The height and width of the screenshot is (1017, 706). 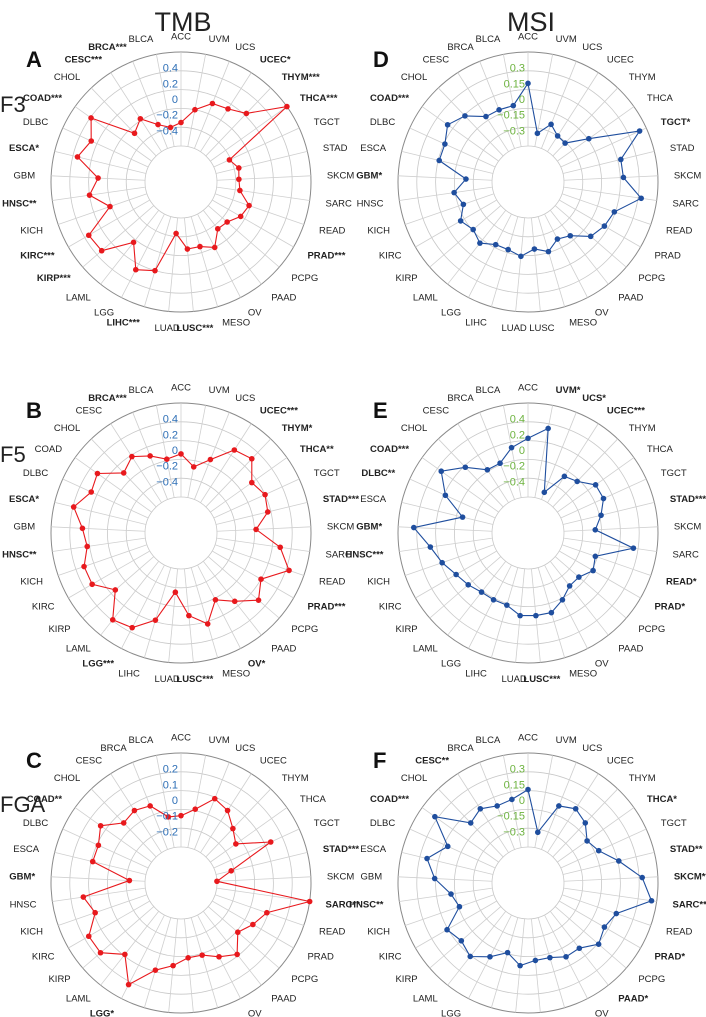 I want to click on category-label: READ, so click(x=679, y=230).